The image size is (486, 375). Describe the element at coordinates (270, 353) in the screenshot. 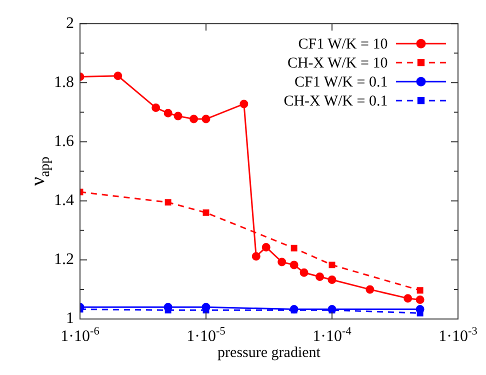

I see `x-axis-title: pressure gradient` at that location.